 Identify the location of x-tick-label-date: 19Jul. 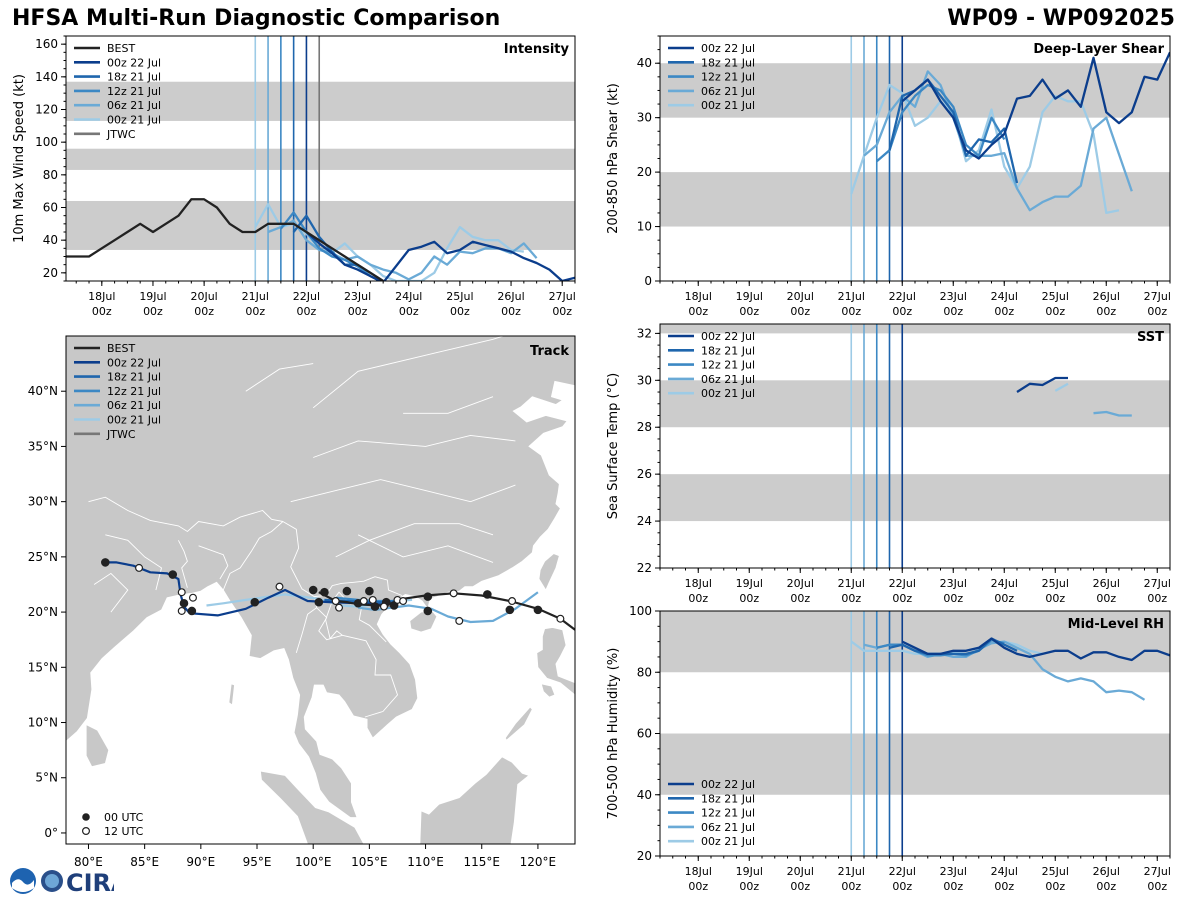
(749, 583).